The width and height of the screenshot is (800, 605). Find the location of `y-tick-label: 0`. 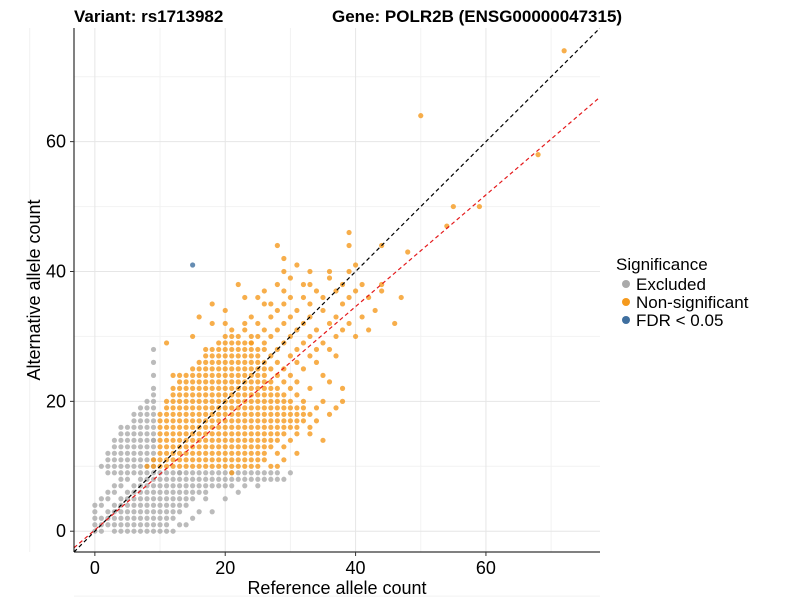

y-tick-label: 0 is located at coordinates (61, 531).